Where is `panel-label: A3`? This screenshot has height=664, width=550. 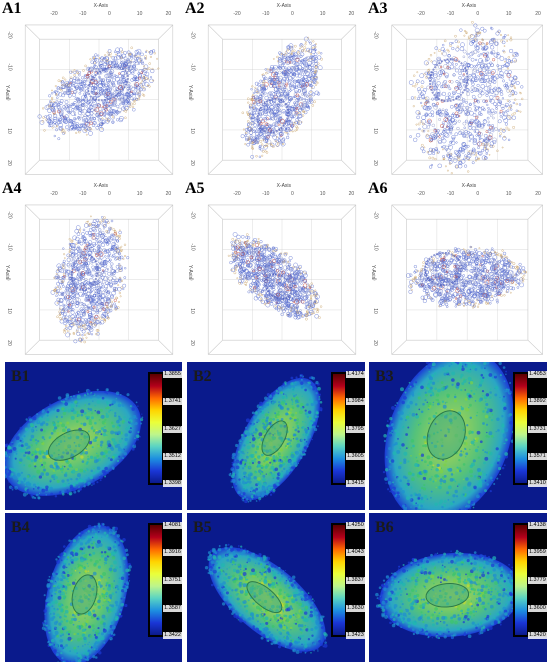
panel-label: A3 is located at coordinates (378, 8).